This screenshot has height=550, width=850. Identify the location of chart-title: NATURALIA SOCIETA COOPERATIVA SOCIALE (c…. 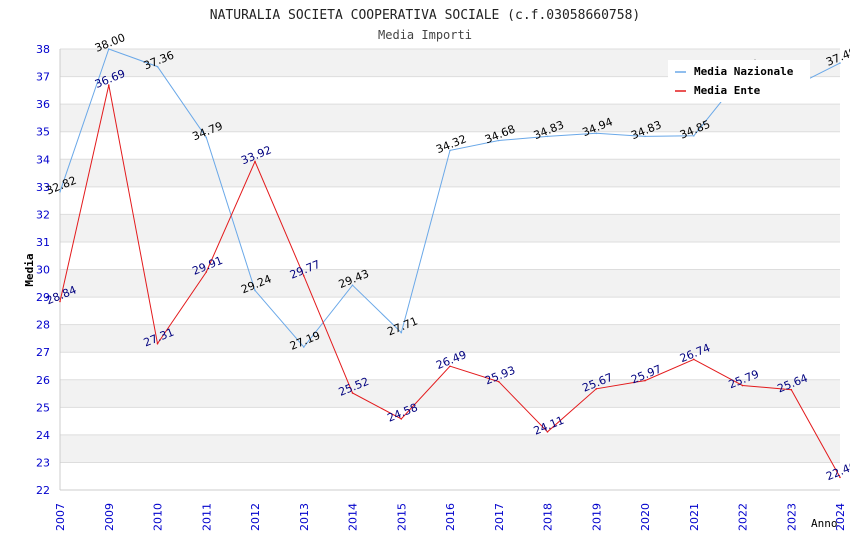
(425, 15).